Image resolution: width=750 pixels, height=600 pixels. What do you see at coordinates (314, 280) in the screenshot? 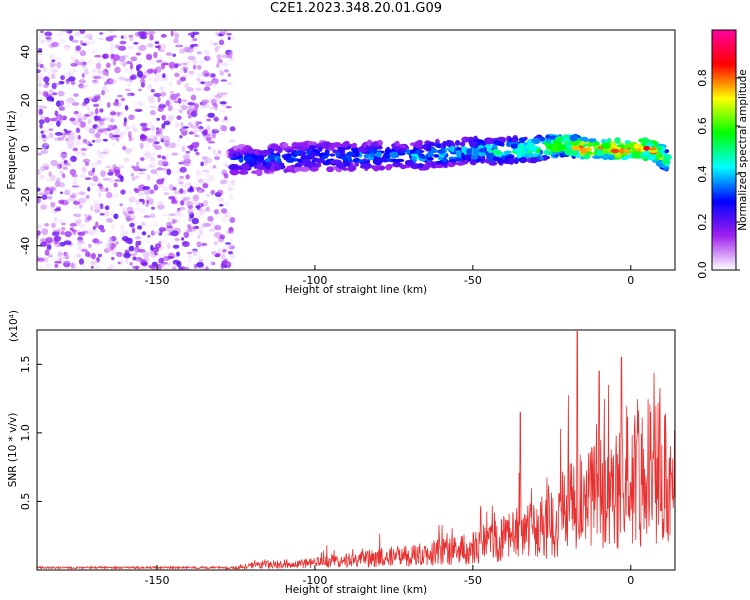
I see `x-tick-label: -100` at bounding box center [314, 280].